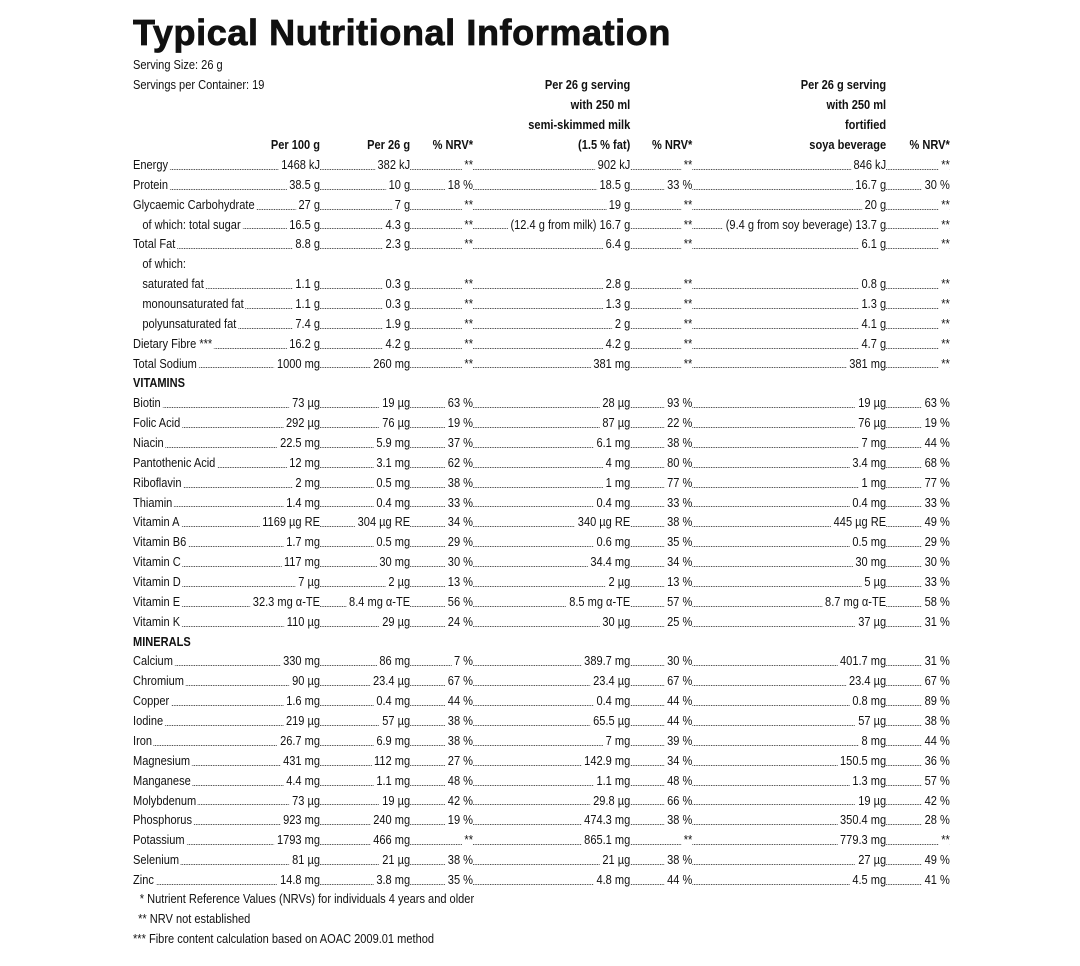  I want to click on cell: 26.7 mg, so click(298, 740).